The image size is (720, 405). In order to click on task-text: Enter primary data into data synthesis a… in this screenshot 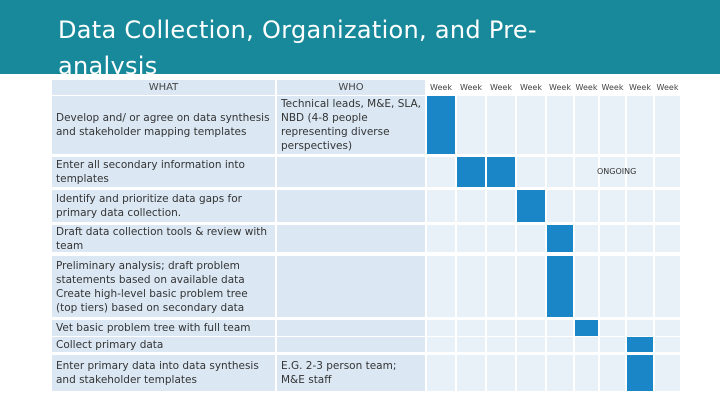, I will do `click(157, 373)`.